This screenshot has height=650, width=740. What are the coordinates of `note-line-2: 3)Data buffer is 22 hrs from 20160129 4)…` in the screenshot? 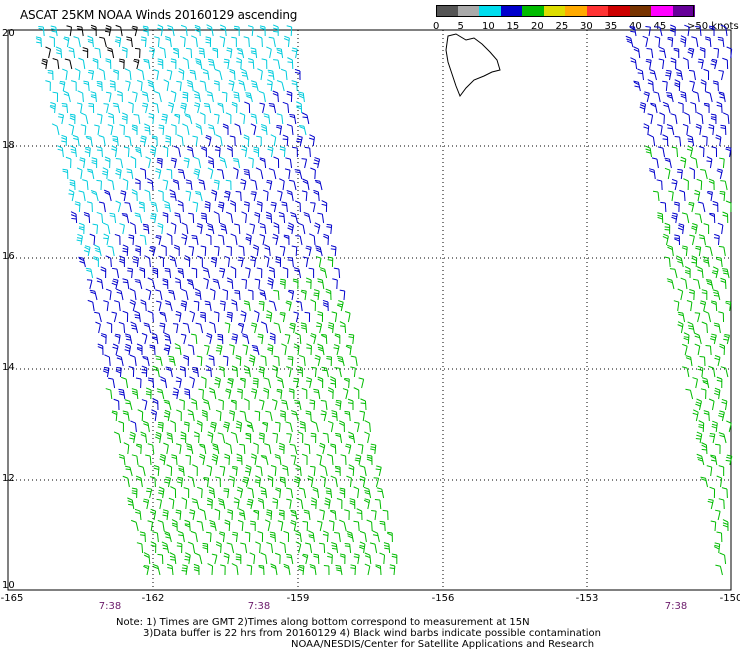 It's located at (372, 633).